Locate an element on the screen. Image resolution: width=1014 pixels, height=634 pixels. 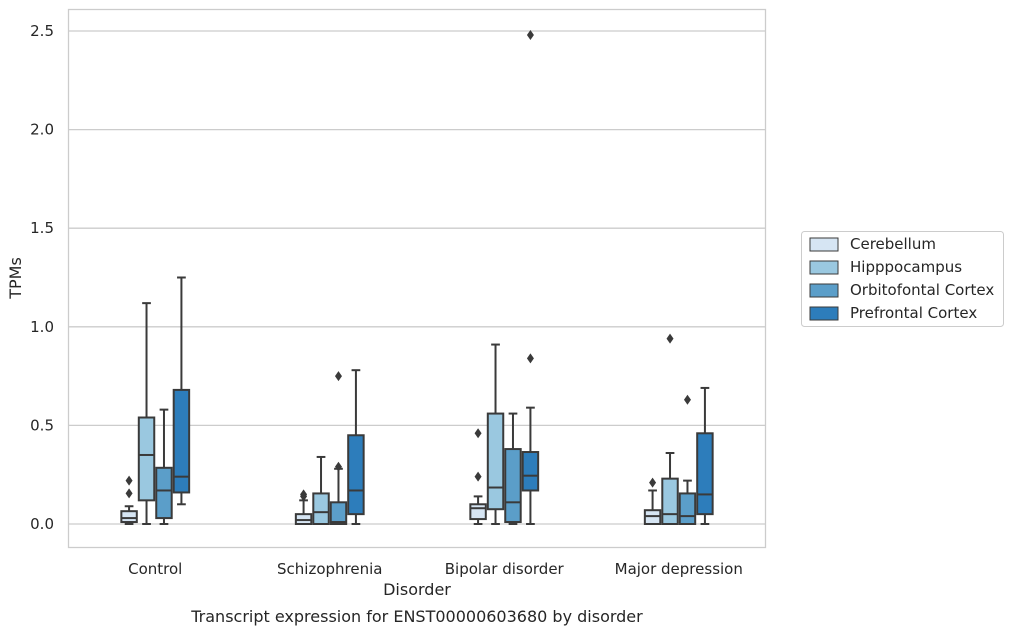
legend-item: Orbitofontal Cortex is located at coordinates (901, 290).